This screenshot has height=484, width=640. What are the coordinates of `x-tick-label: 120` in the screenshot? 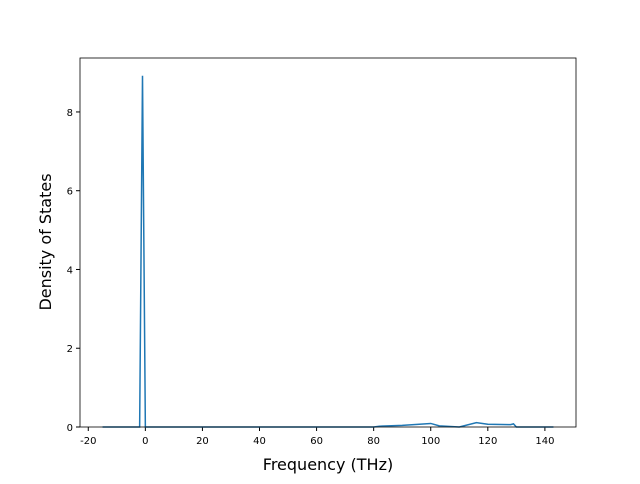 It's located at (487, 441).